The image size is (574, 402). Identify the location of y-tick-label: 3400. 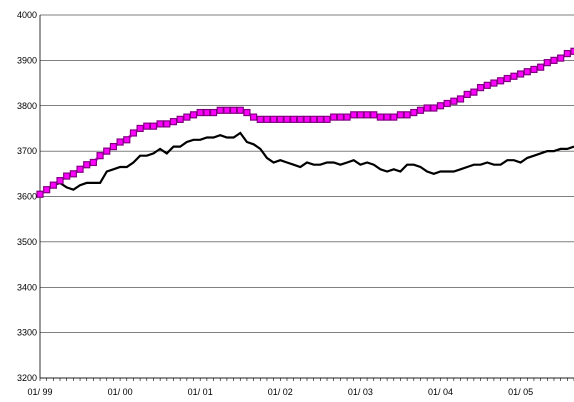
(27, 287).